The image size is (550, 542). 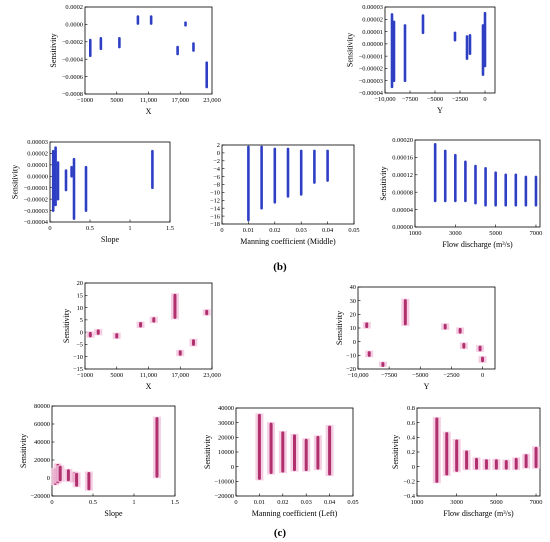 I want to click on y-tick-label: 40000, so click(x=226, y=408).